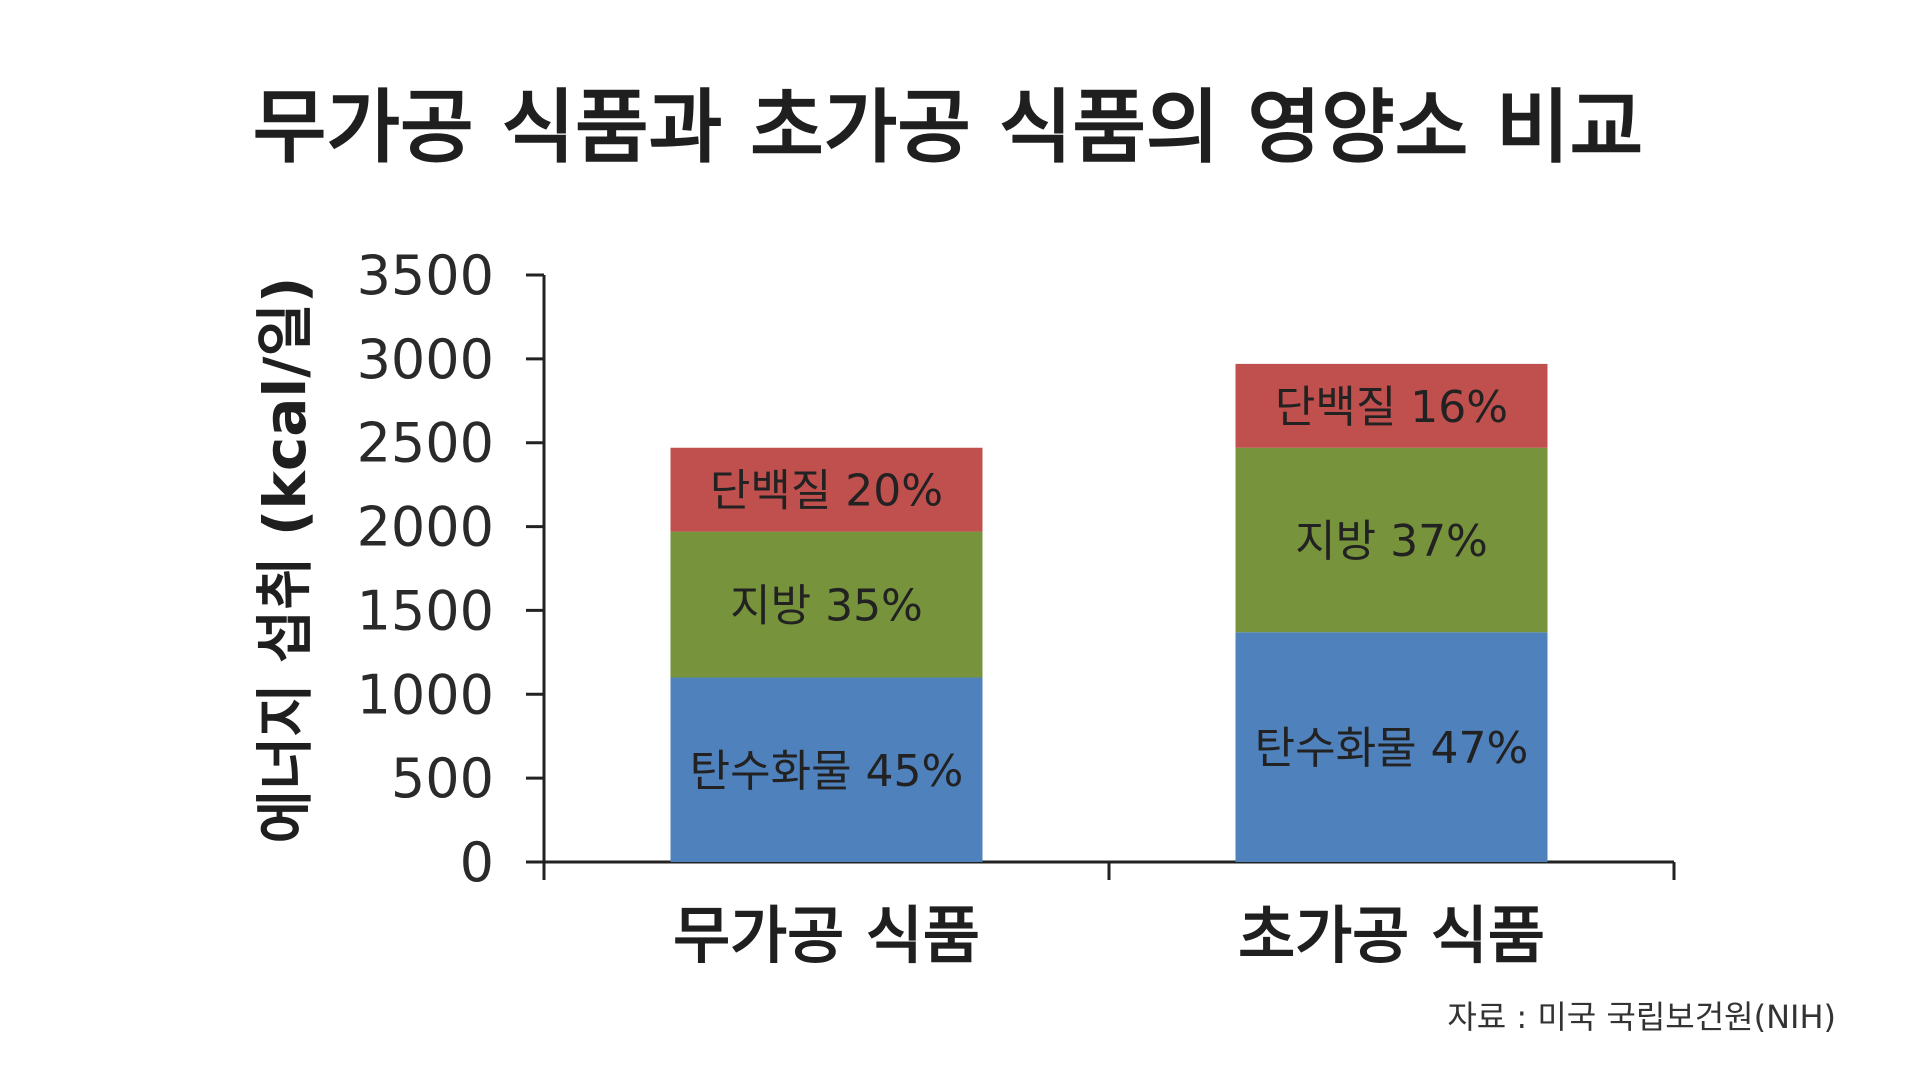 Image resolution: width=1920 pixels, height=1080 pixels. I want to click on segment-label: 단백질 20%, so click(826, 491).